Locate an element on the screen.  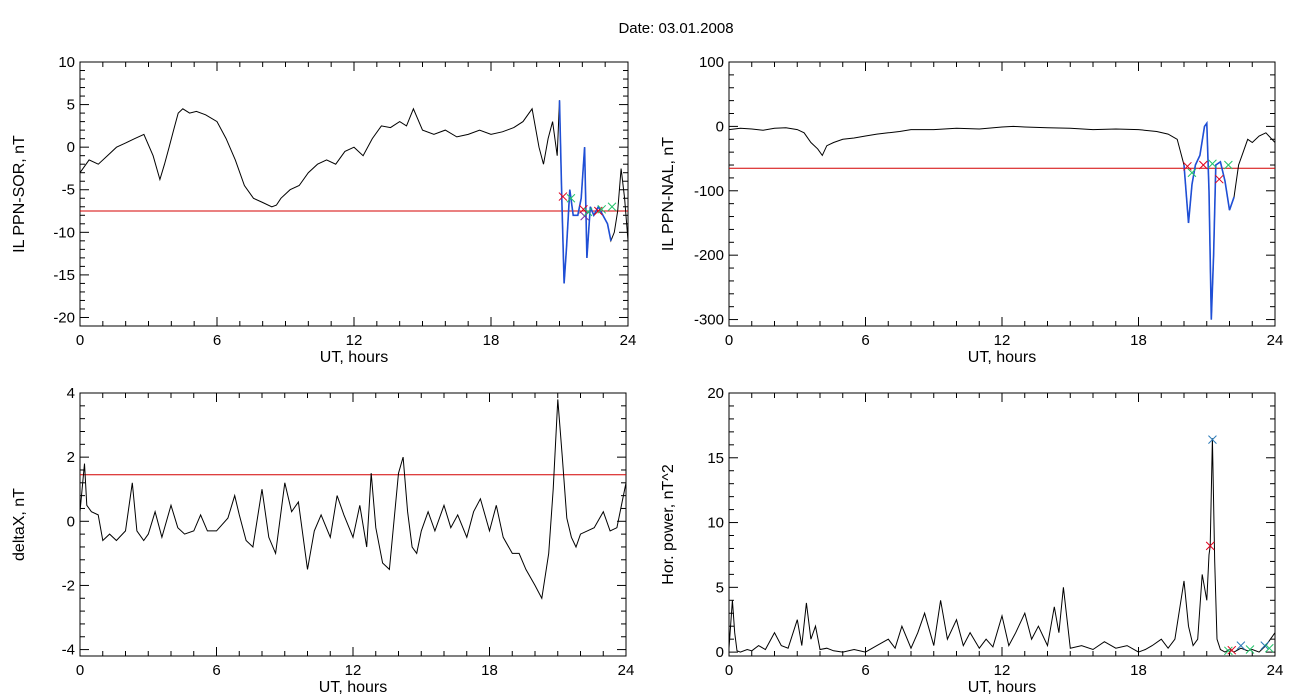
y-axis-label: deltaX, nT is located at coordinates (19, 524).